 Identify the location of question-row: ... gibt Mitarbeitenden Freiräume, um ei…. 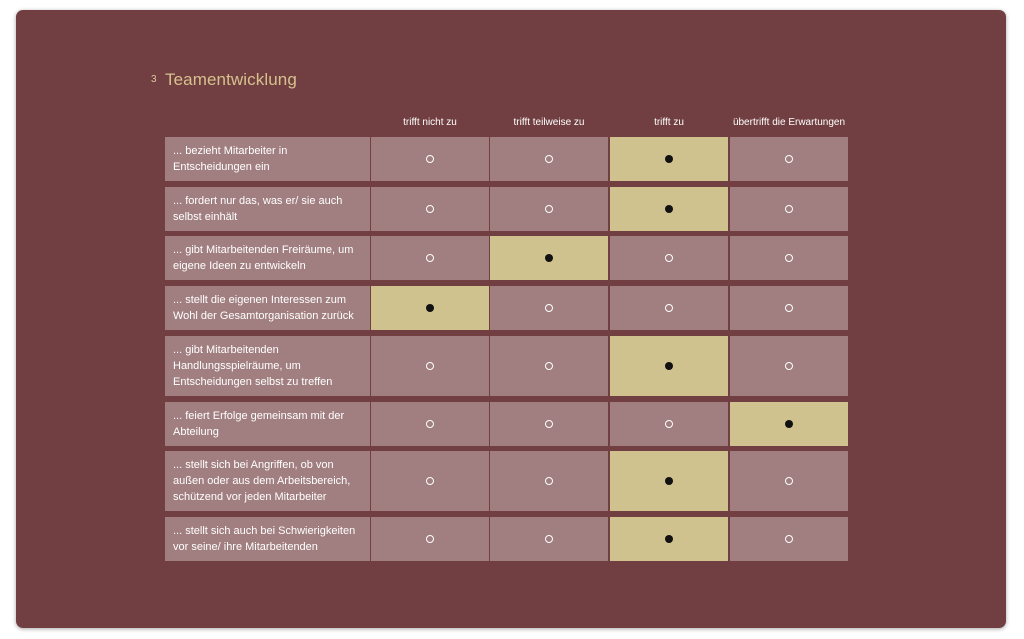
(507, 258).